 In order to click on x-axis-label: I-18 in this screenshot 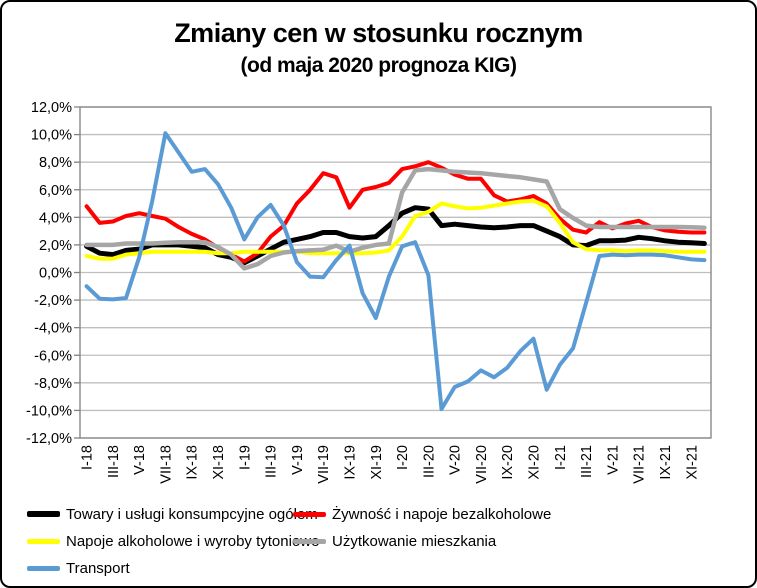, I will do `click(88, 457)`.